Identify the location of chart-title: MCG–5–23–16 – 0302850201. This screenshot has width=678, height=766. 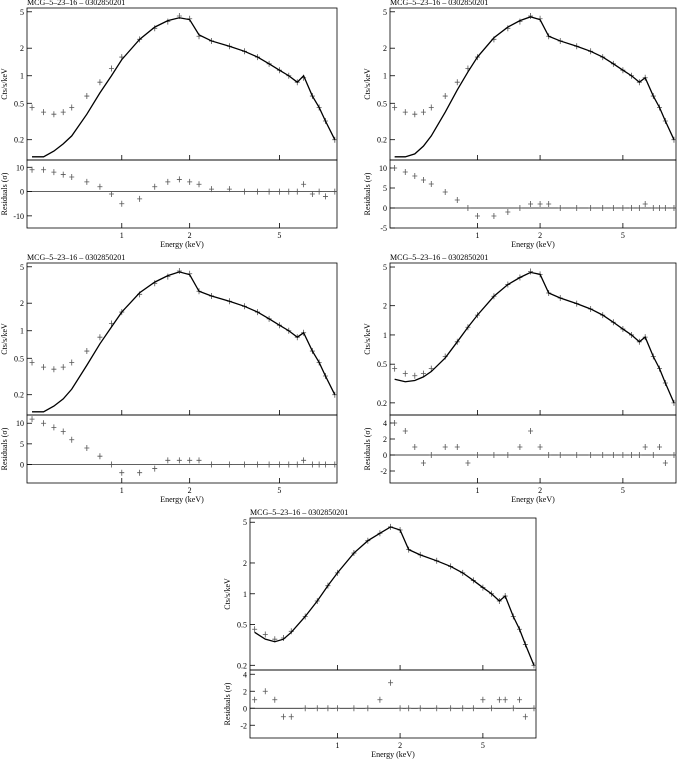
(439, 257).